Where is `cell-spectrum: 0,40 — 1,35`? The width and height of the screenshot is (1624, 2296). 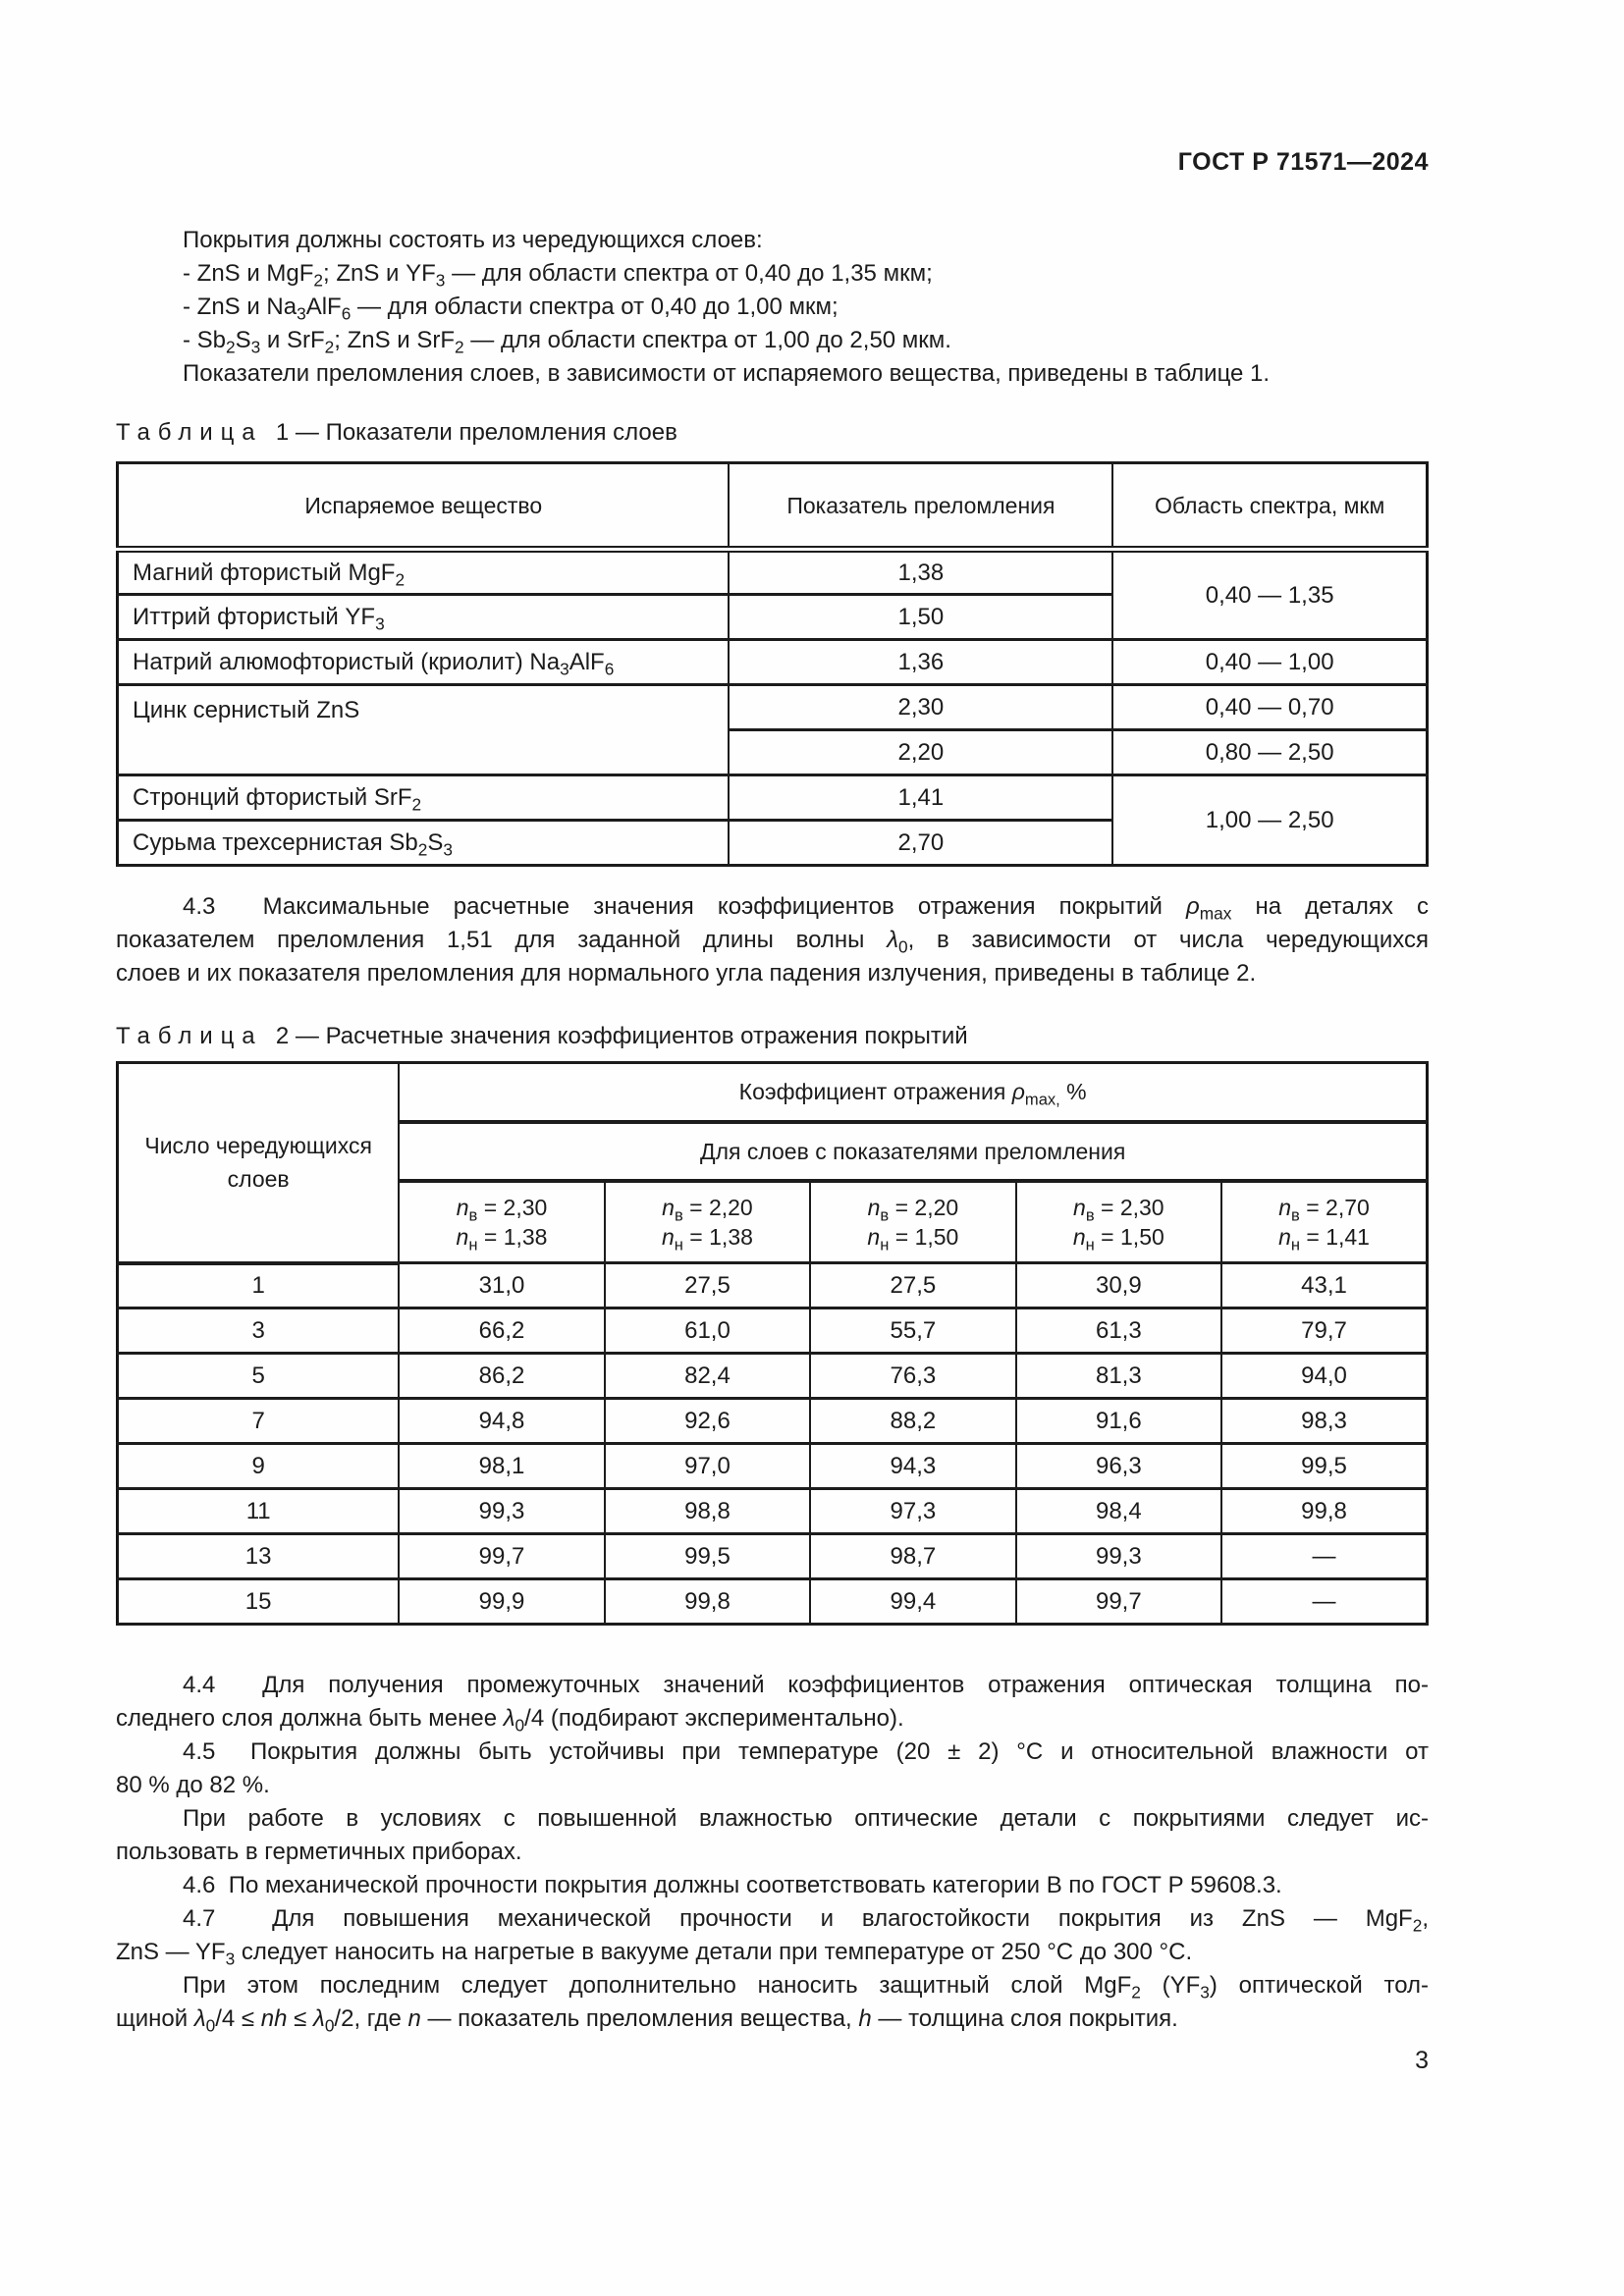
cell-spectrum: 0,40 — 1,35 is located at coordinates (1270, 595).